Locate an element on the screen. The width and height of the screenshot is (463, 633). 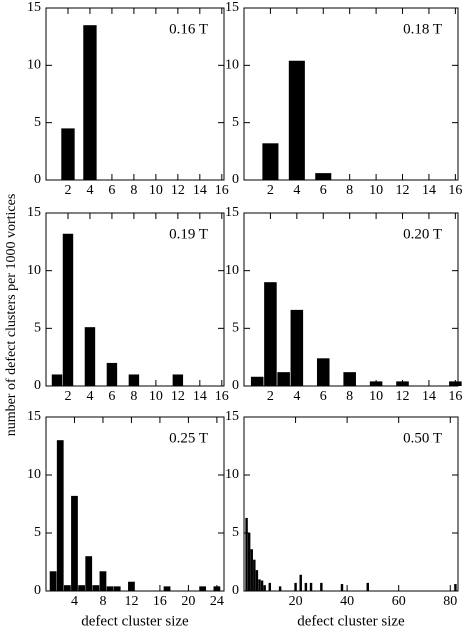
panel-title: 0.25 T is located at coordinates (188, 438).